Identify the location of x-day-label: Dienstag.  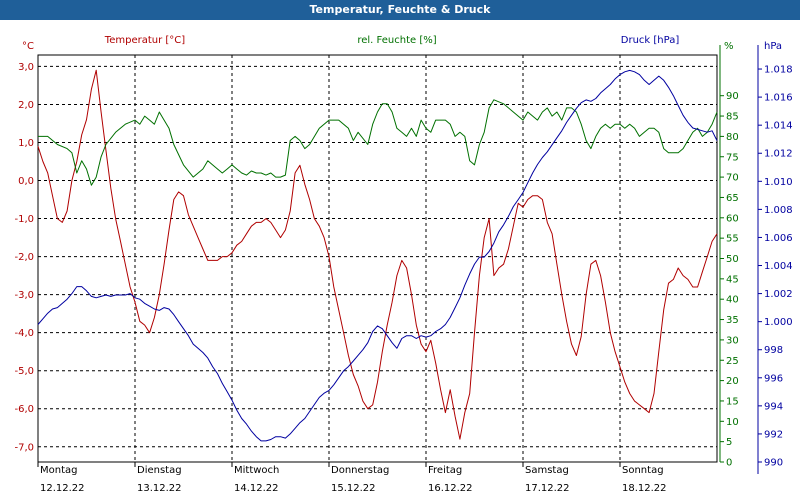
(159, 470).